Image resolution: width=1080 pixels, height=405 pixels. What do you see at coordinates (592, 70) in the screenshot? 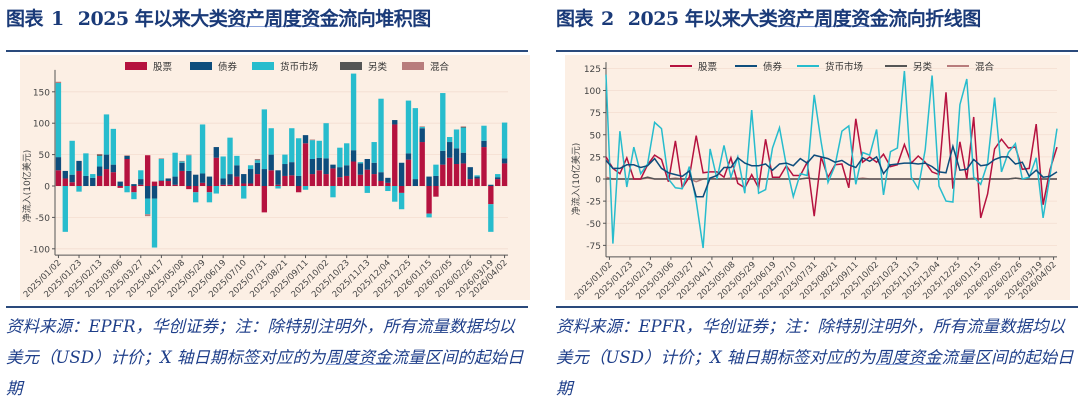
I see `y-tick-label: 125` at bounding box center [592, 70].